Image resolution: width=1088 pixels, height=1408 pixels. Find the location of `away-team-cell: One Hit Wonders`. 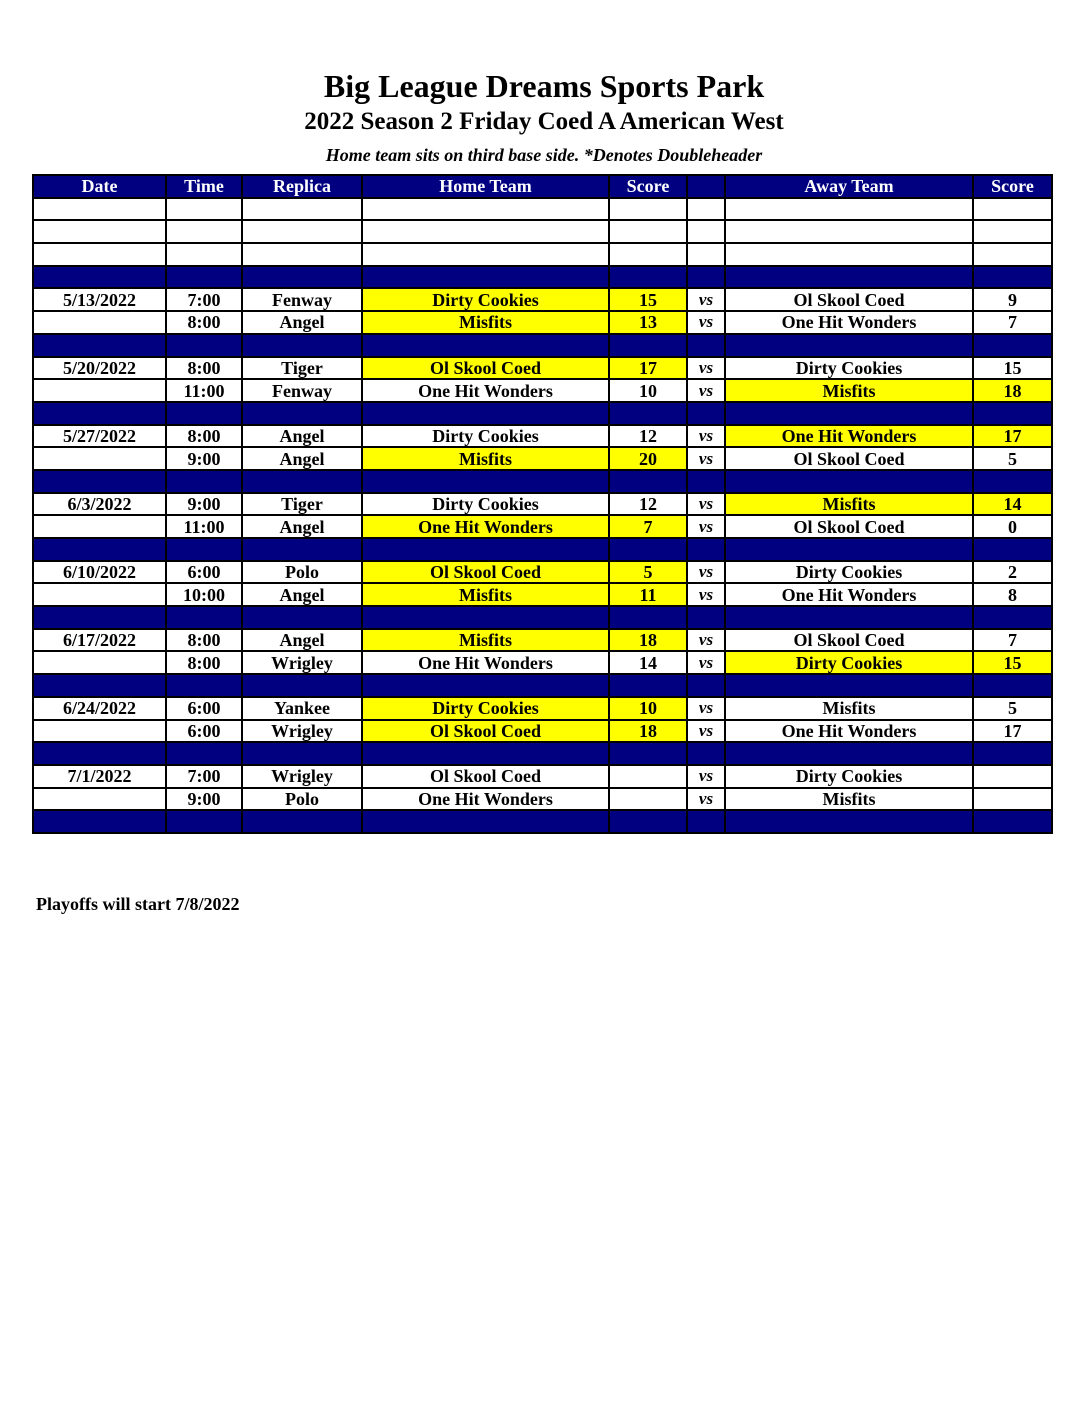

away-team-cell: One Hit Wonders is located at coordinates (849, 322).